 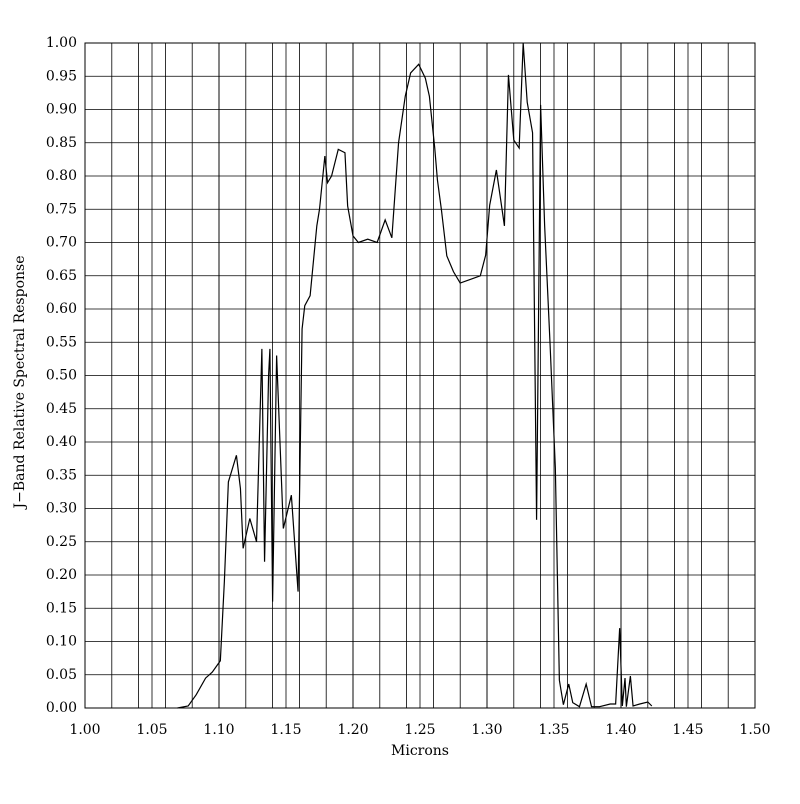 I want to click on y-tick-label: 0.65, so click(x=61, y=276).